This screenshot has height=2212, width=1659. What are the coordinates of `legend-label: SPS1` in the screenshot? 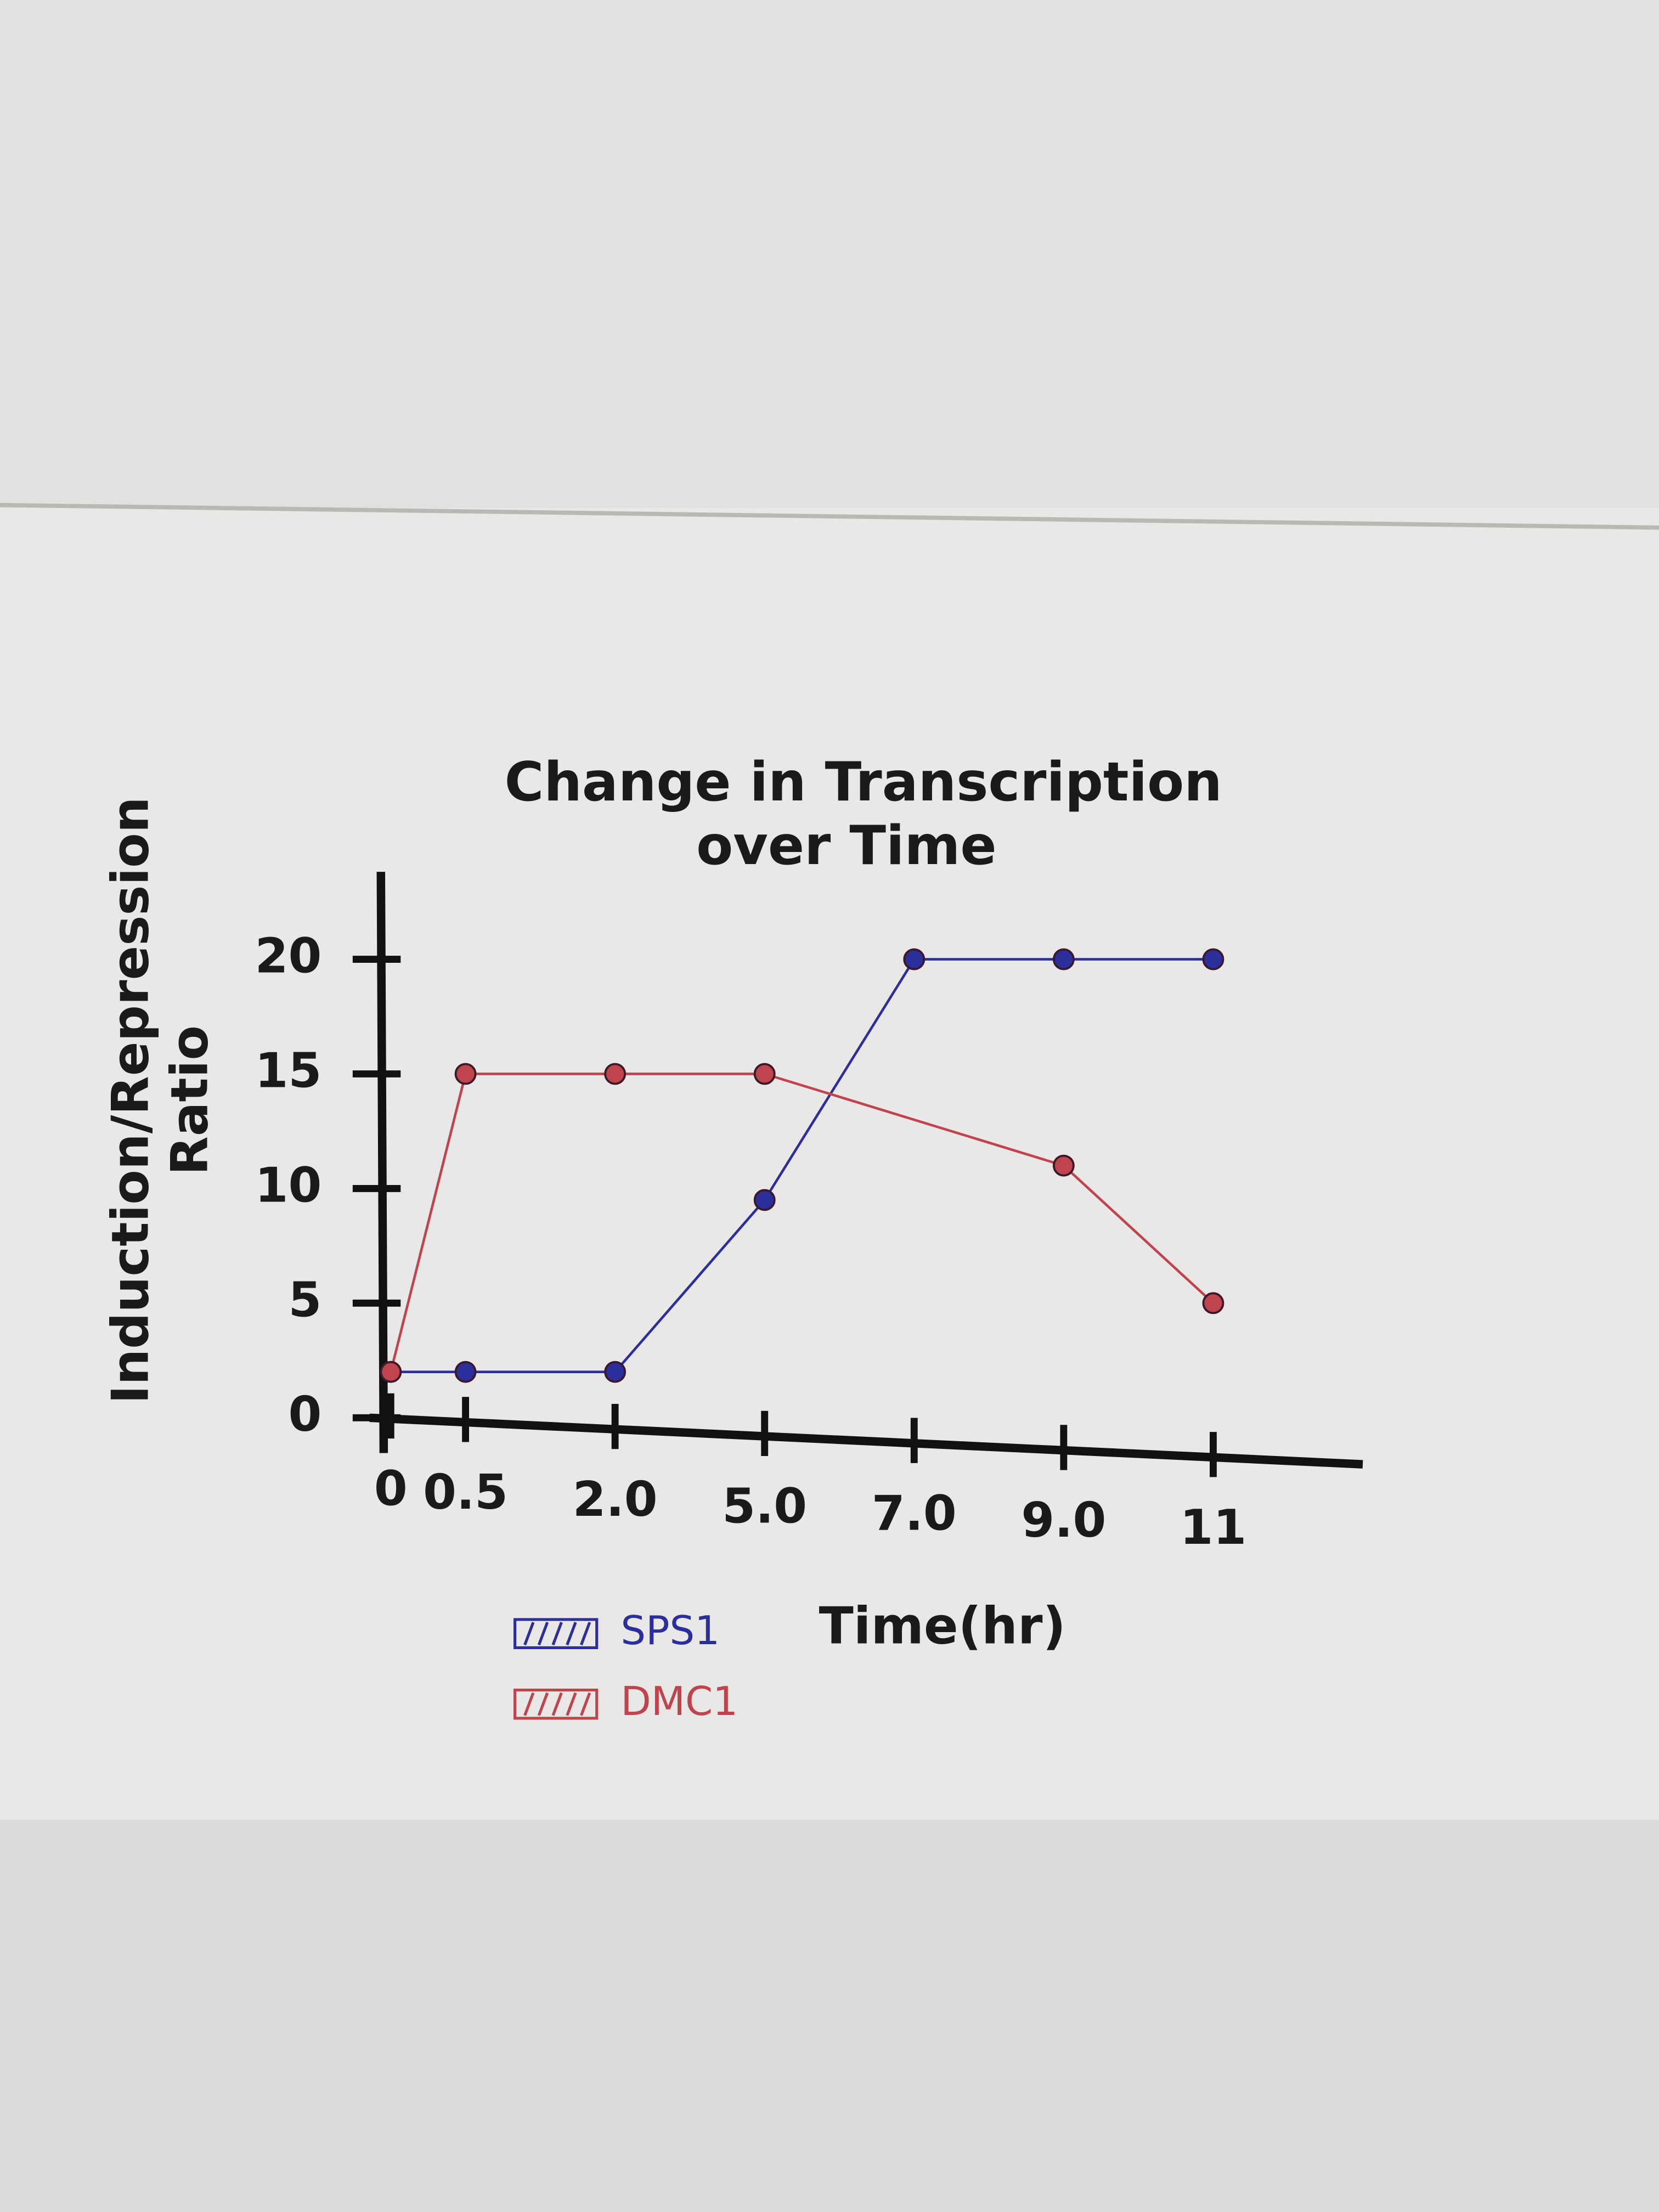 It's located at (670, 1630).